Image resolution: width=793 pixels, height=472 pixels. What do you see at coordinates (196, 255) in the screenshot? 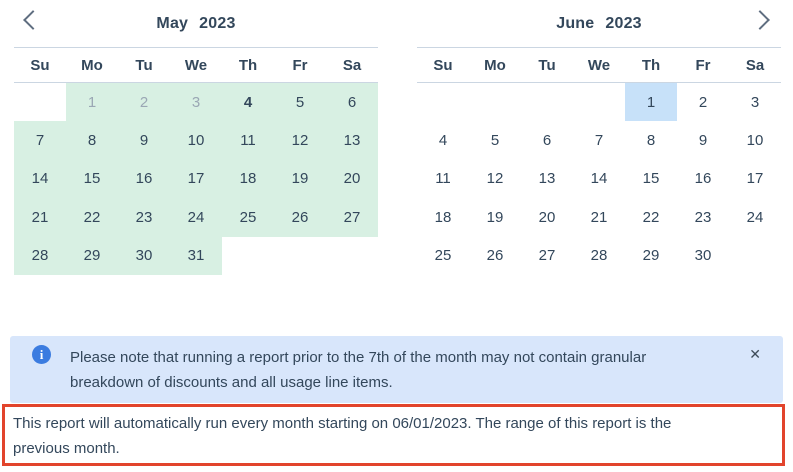
I see `day-cell-31: 31` at bounding box center [196, 255].